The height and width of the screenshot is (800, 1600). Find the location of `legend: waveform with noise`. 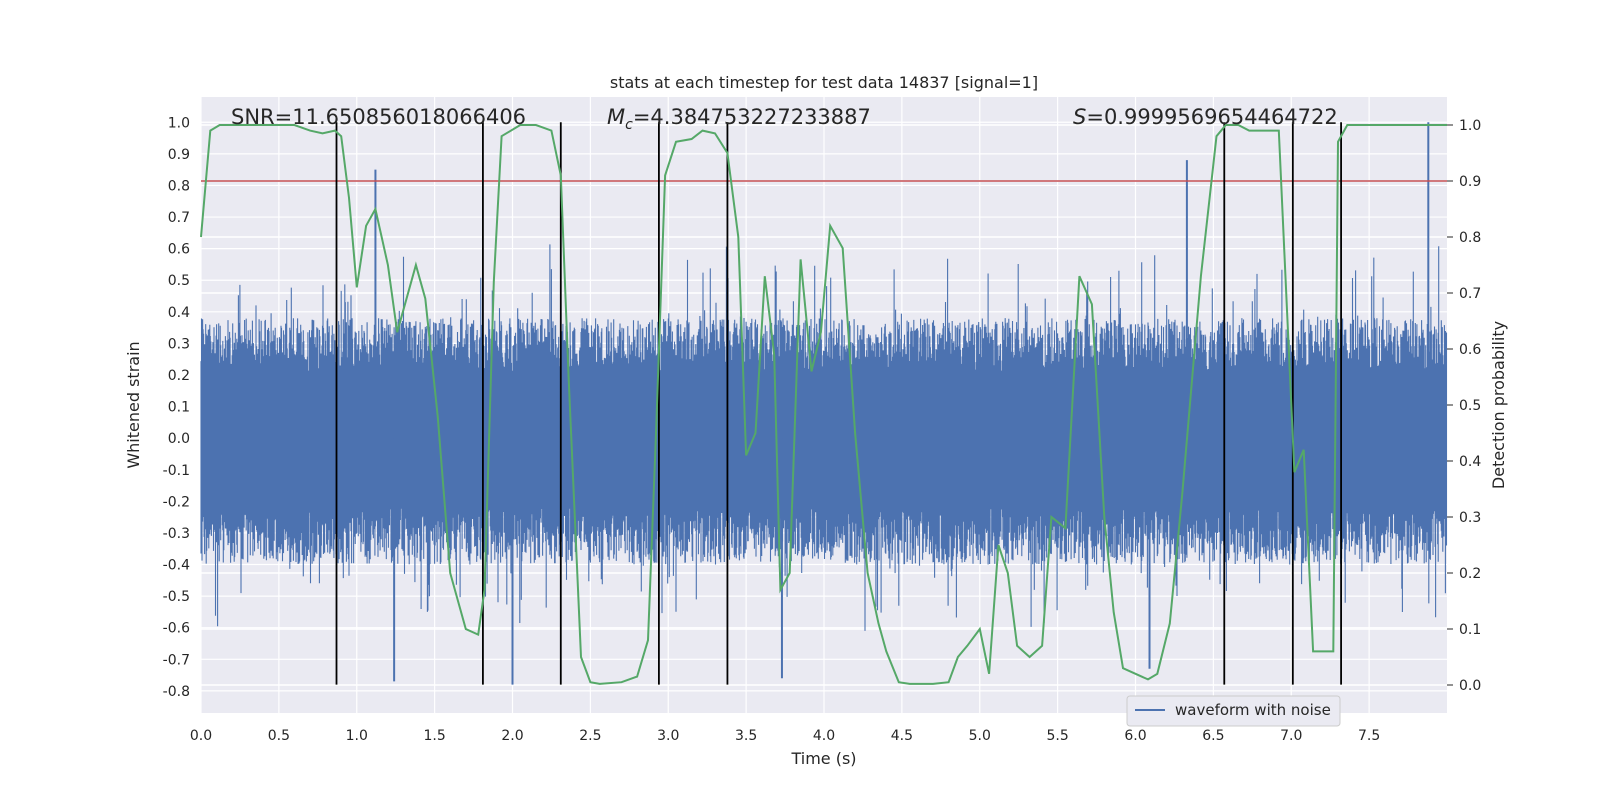

legend: waveform with noise is located at coordinates (1233, 711).